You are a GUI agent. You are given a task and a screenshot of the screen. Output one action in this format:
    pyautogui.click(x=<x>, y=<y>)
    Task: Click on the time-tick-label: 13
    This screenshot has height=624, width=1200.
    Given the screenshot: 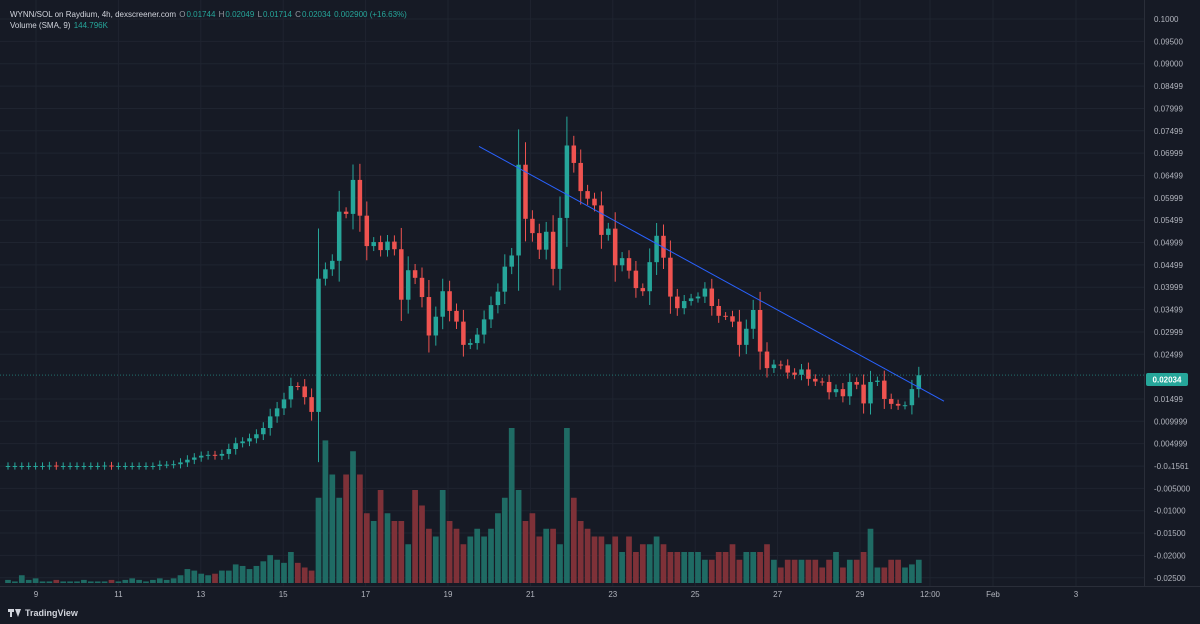 What is the action you would take?
    pyautogui.click(x=200, y=594)
    